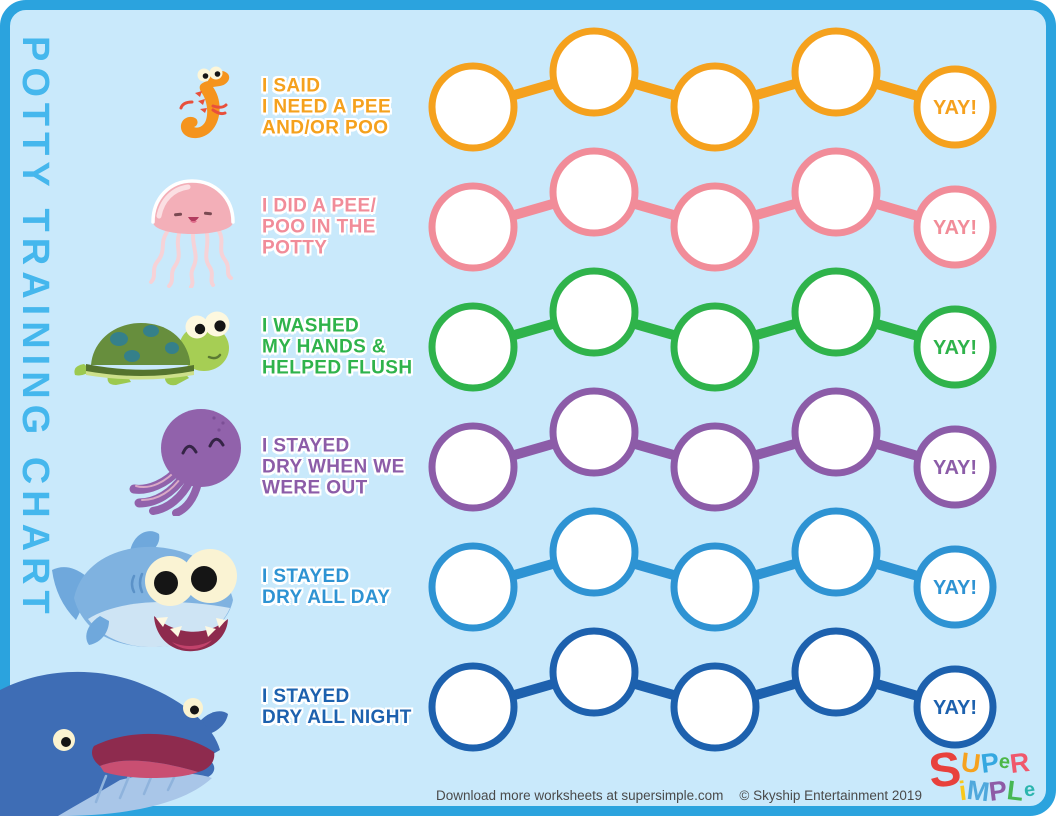  Describe the element at coordinates (1019, 763) in the screenshot. I see `logo-letter: R` at that location.